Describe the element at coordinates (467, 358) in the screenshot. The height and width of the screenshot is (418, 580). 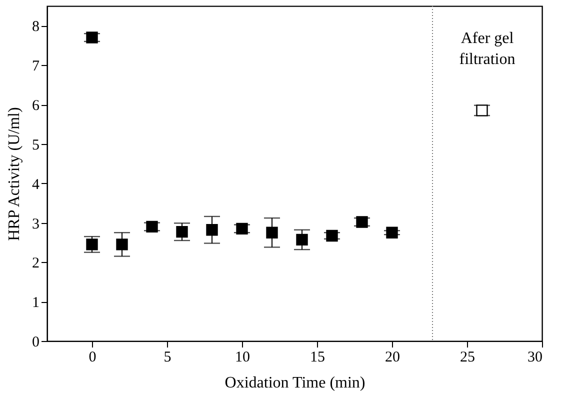
I see `x-tick-label: 25` at that location.